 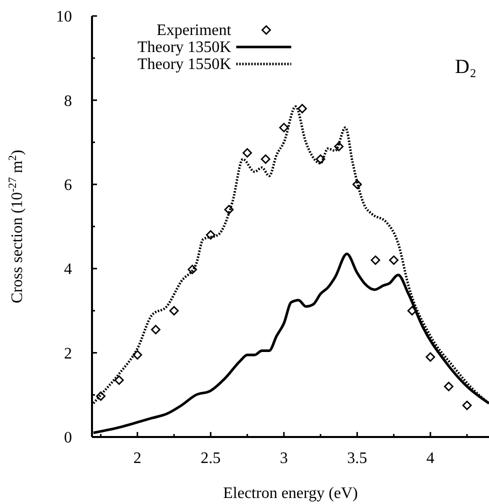 I want to click on legend-label: Theory 1350K, so click(x=184, y=47).